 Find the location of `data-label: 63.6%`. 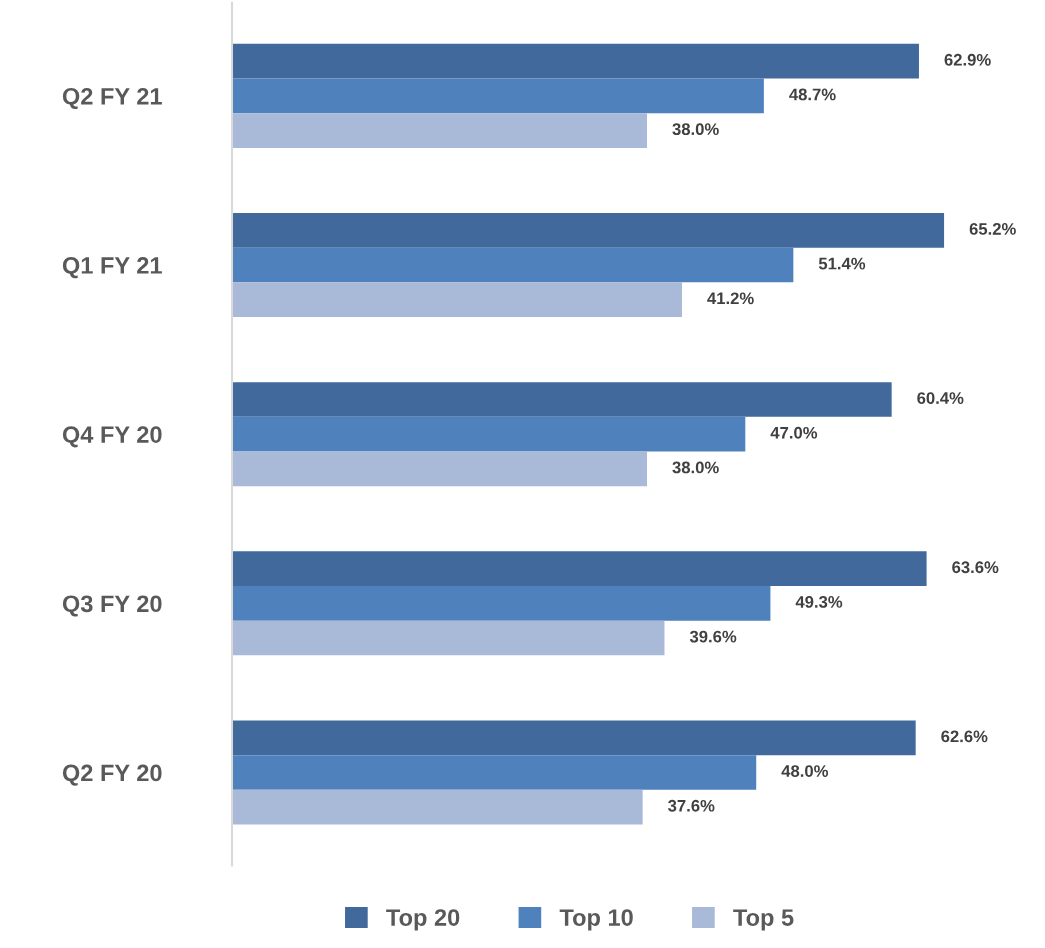

data-label: 63.6% is located at coordinates (975, 567).